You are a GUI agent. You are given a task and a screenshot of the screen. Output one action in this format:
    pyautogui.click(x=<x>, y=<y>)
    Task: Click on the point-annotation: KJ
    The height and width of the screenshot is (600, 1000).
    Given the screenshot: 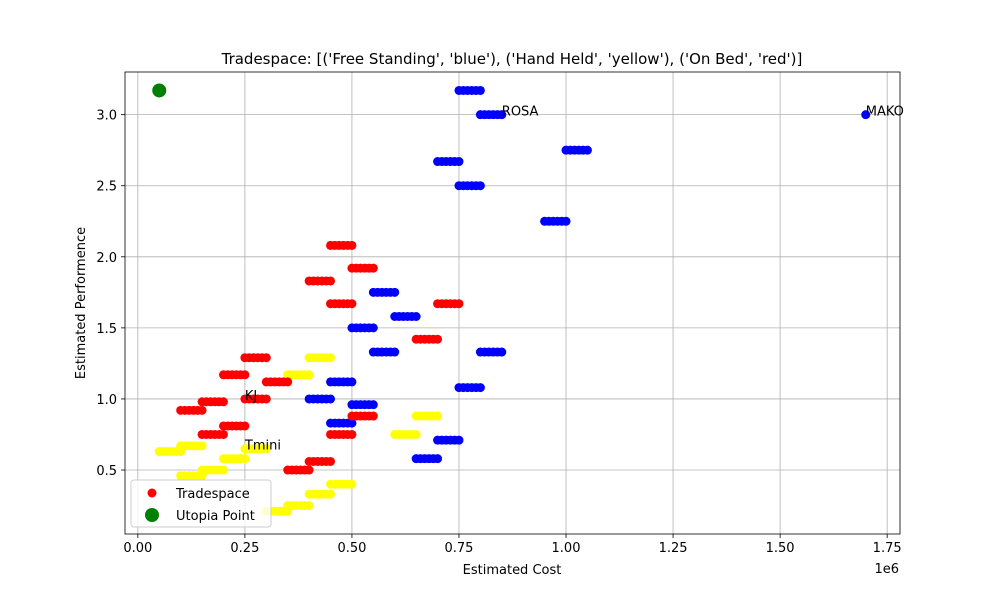 What is the action you would take?
    pyautogui.click(x=251, y=396)
    